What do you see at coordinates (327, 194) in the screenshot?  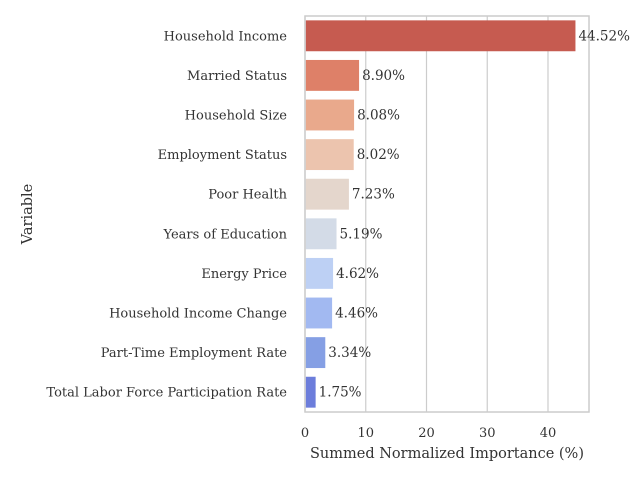 I see `bar-poor-health` at bounding box center [327, 194].